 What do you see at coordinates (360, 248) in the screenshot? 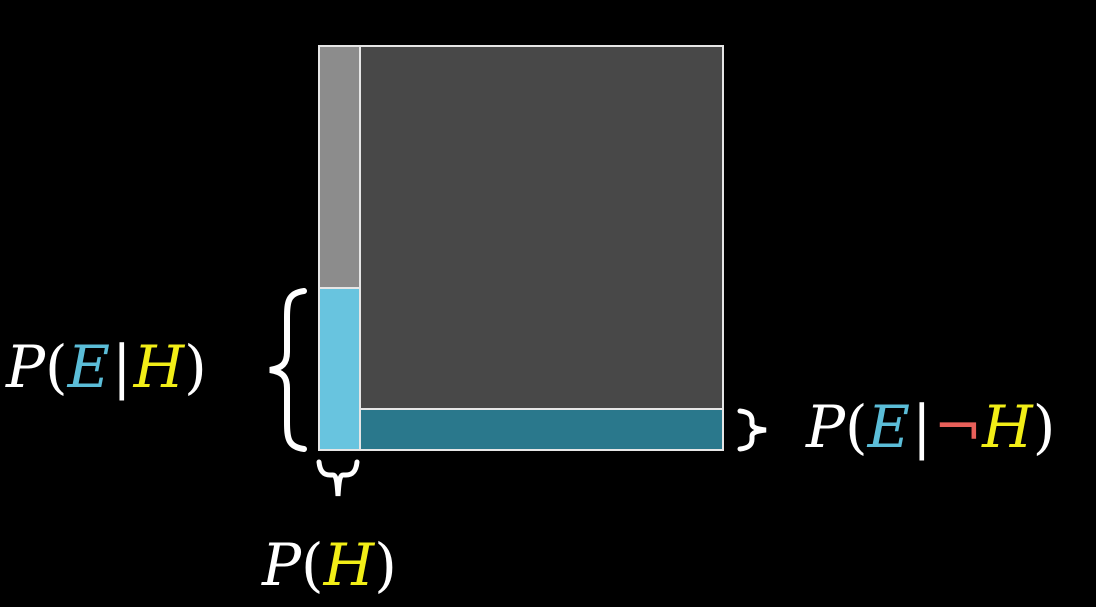
I see `vertical-divider` at bounding box center [360, 248].